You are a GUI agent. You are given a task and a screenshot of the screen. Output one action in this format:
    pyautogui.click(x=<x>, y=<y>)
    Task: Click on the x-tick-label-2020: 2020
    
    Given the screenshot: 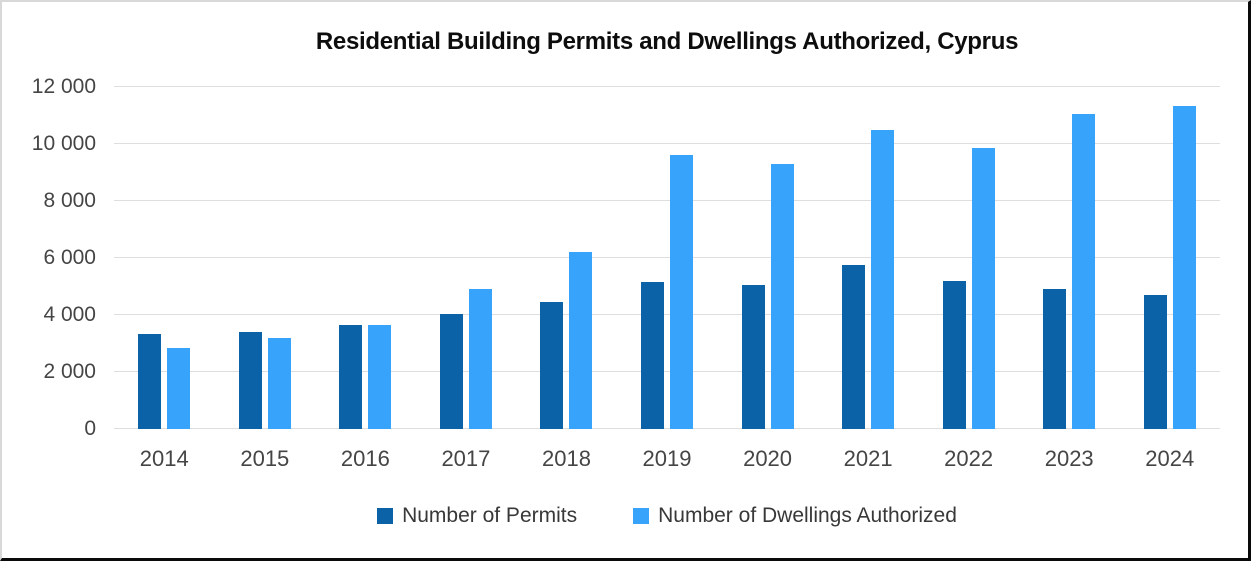 What is the action you would take?
    pyautogui.click(x=768, y=458)
    